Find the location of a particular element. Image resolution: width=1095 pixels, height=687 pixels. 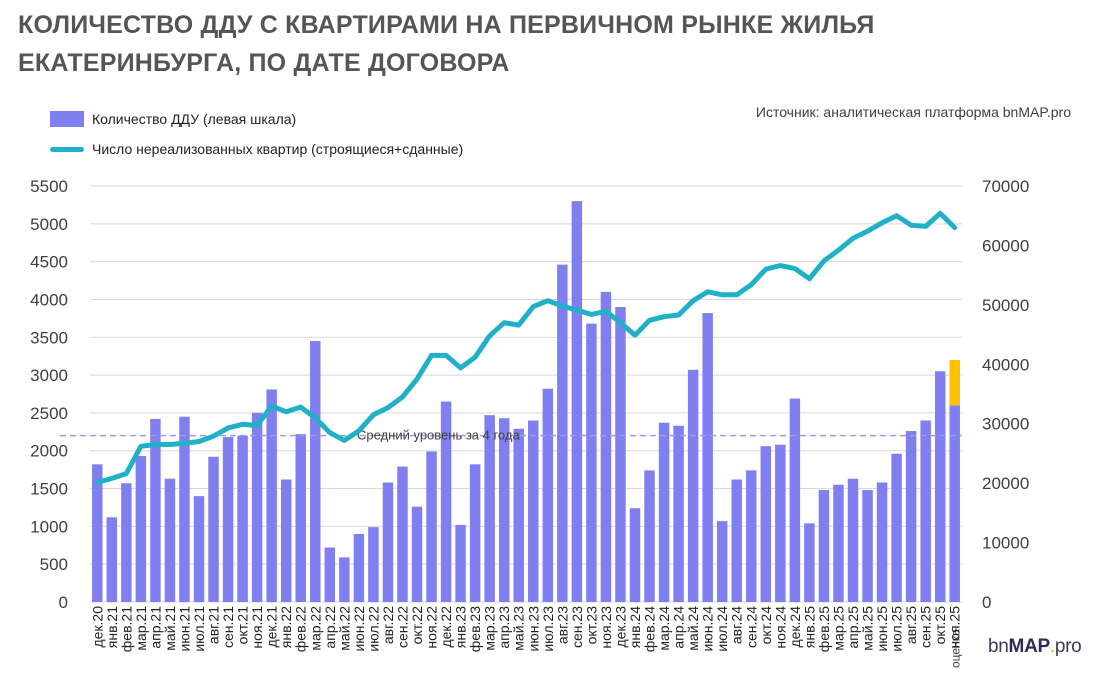

x-tick-label: сен.21 is located at coordinates (228, 627).